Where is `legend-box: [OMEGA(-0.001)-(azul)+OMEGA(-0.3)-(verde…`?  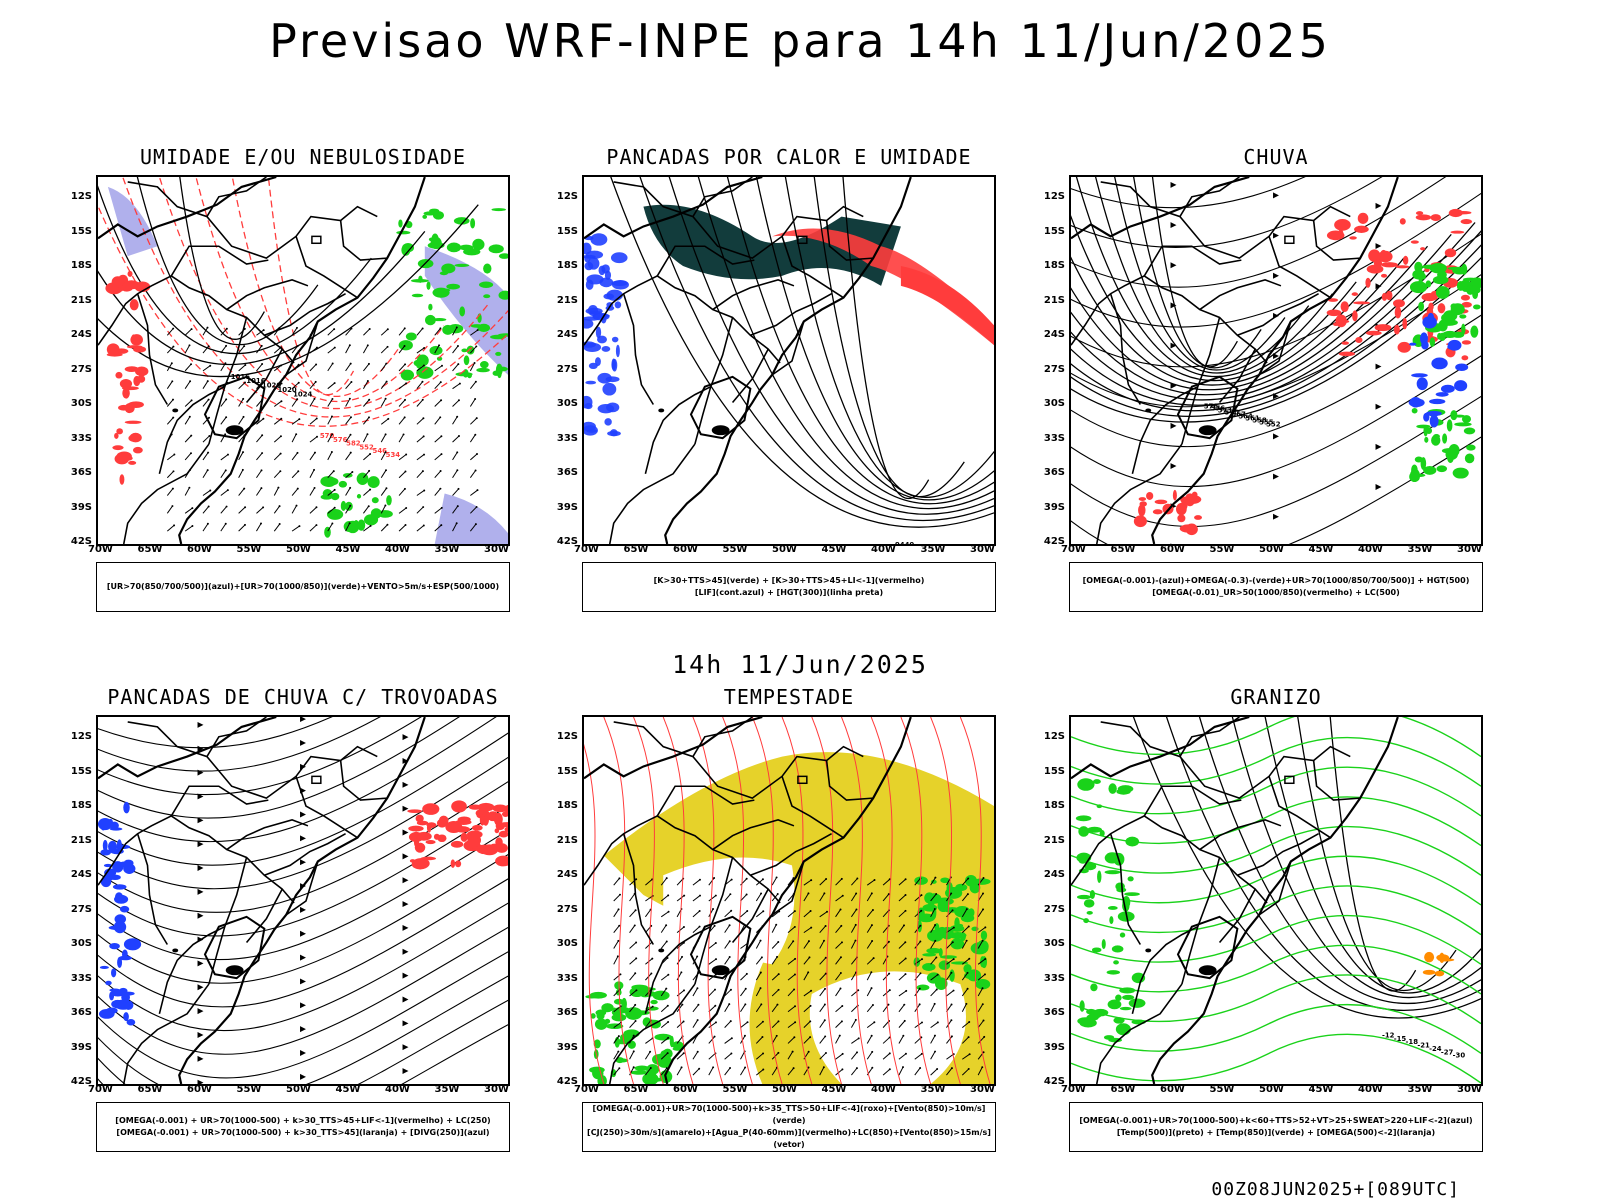
legend-box: [OMEGA(-0.001)-(azul)+OMEGA(-0.3)-(verde… is located at coordinates (1276, 587).